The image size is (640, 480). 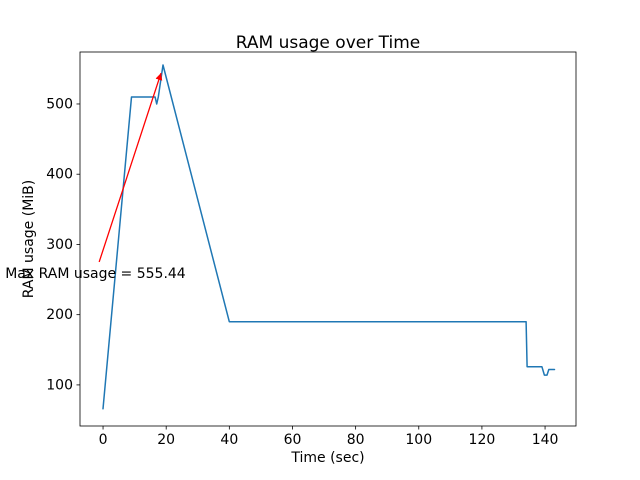 What do you see at coordinates (59, 104) in the screenshot?
I see `y-tick-label: 500` at bounding box center [59, 104].